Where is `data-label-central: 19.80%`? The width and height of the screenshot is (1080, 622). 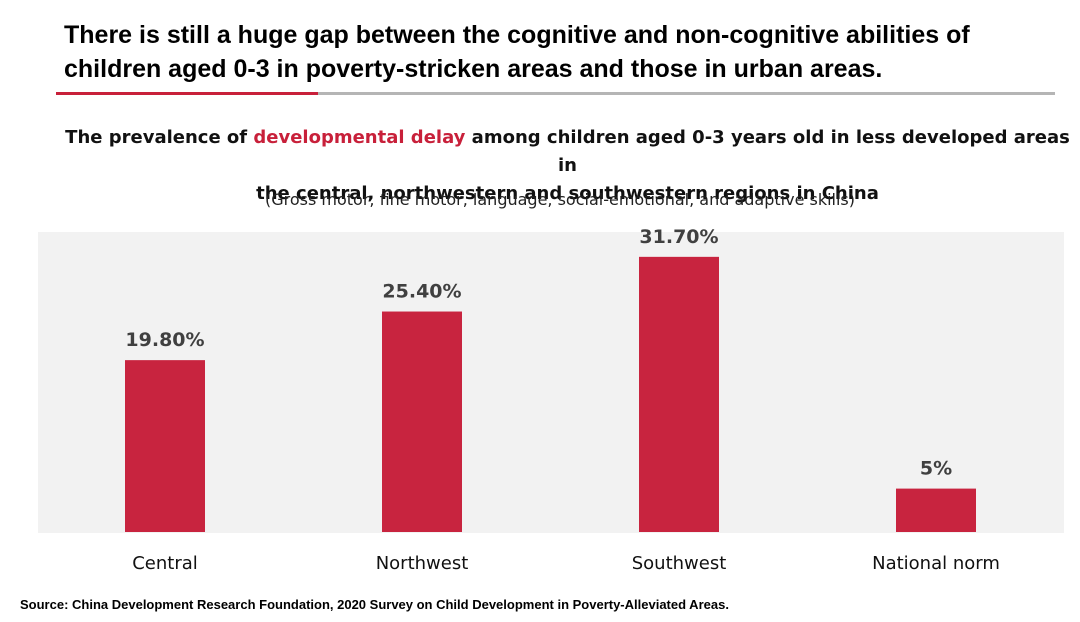 data-label-central: 19.80% is located at coordinates (164, 340).